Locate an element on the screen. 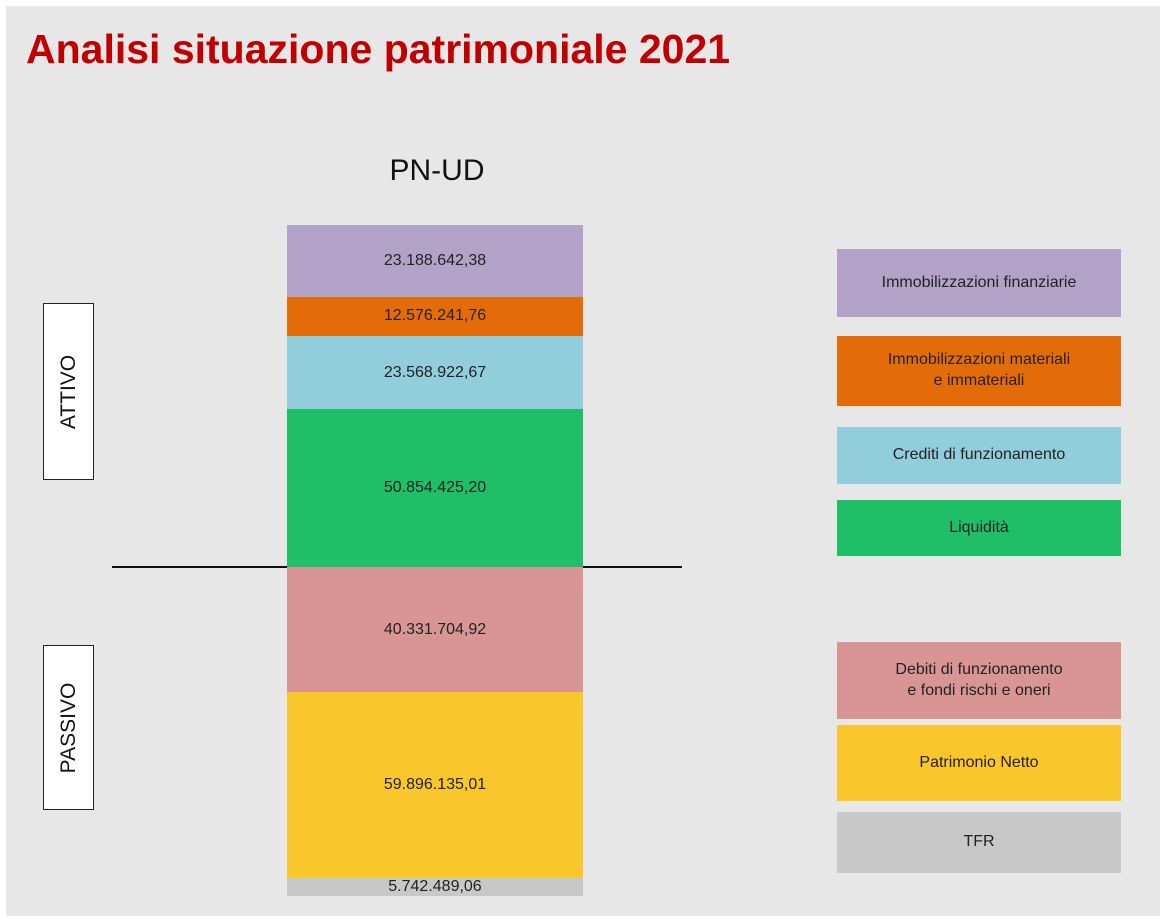 The height and width of the screenshot is (922, 1166). value-label: 23.188.642,38 is located at coordinates (435, 260).